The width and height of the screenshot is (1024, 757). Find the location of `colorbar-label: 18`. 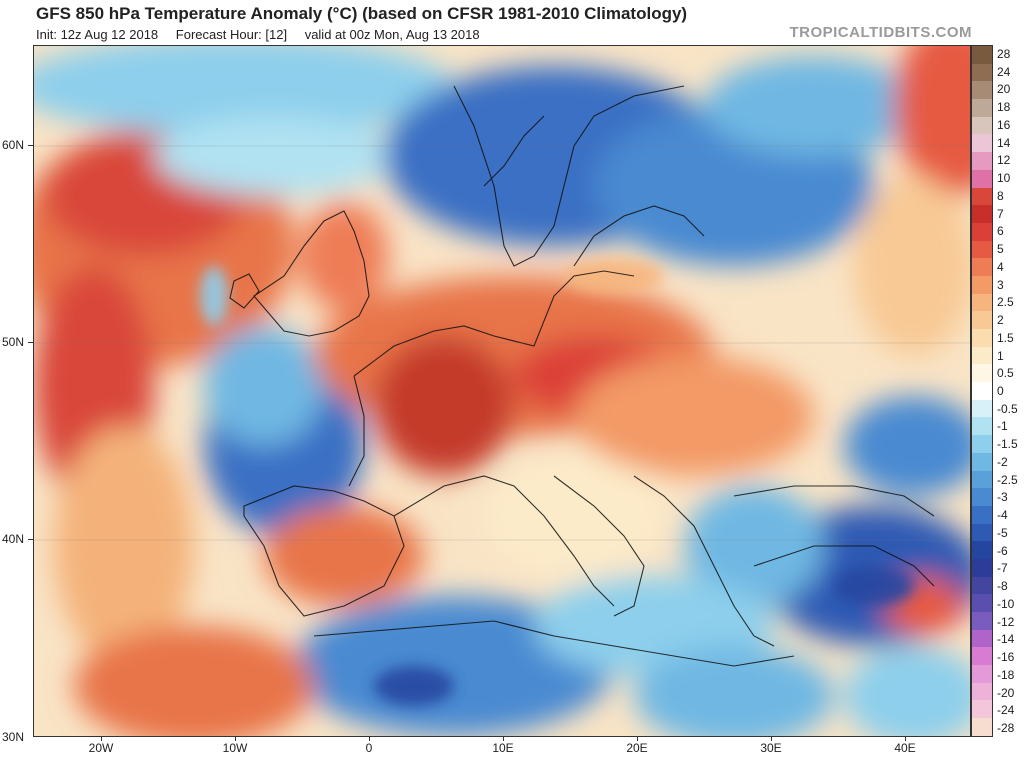

colorbar-label: 18 is located at coordinates (1004, 107).